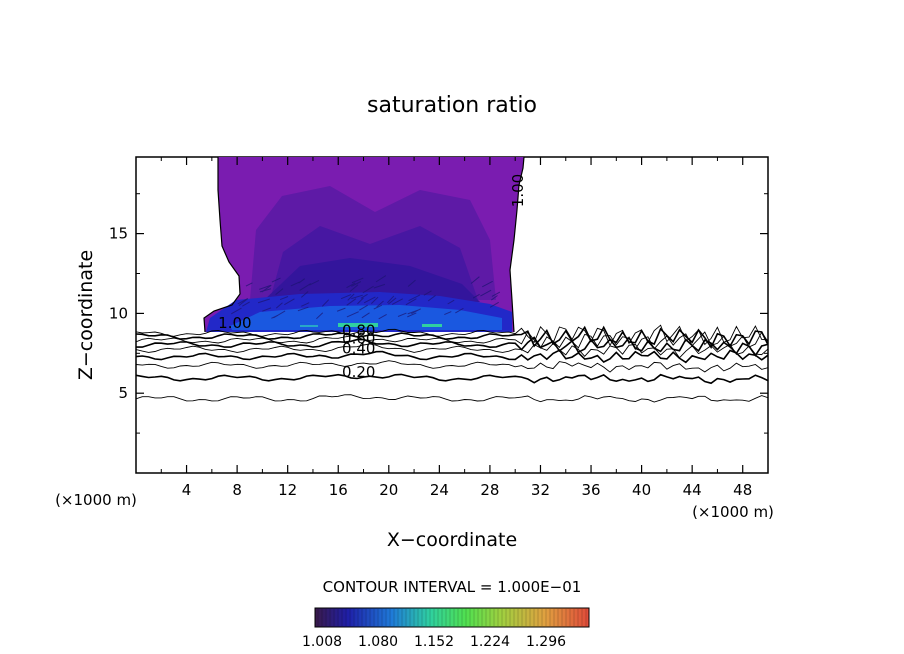  I want to click on contour-lines, so click(452, 363).